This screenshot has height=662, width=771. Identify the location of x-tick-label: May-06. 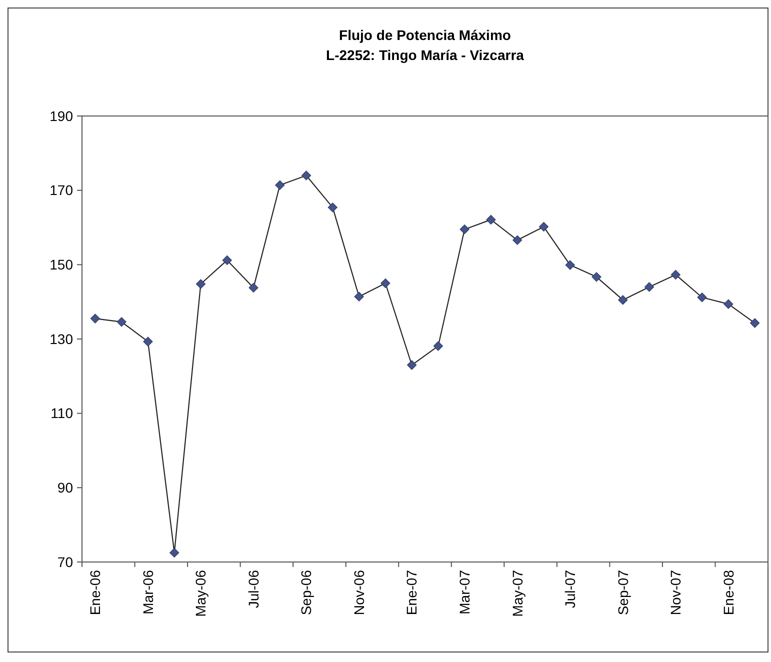
(200, 593).